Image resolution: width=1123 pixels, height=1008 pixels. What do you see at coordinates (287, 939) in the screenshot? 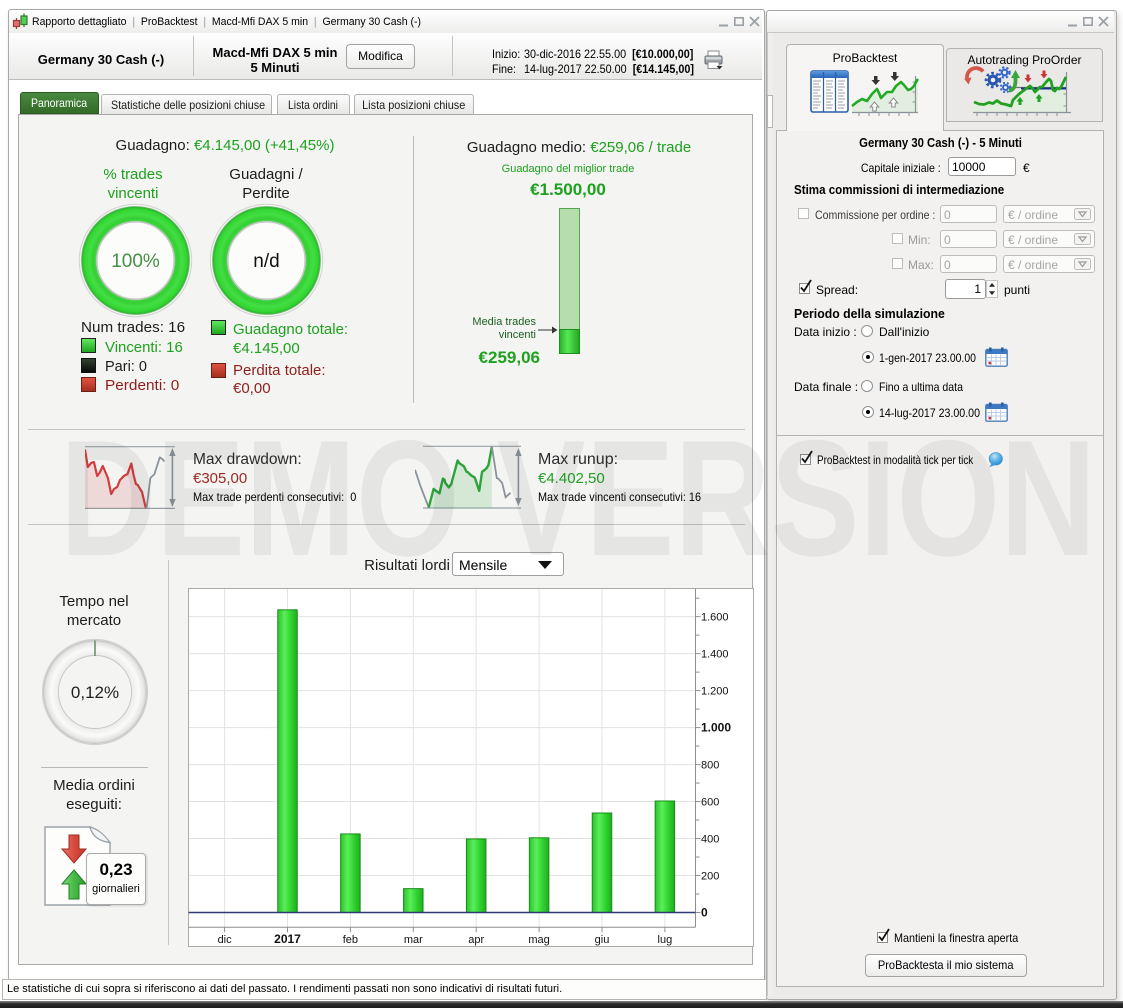
I see `svg-text: 2017` at bounding box center [287, 939].